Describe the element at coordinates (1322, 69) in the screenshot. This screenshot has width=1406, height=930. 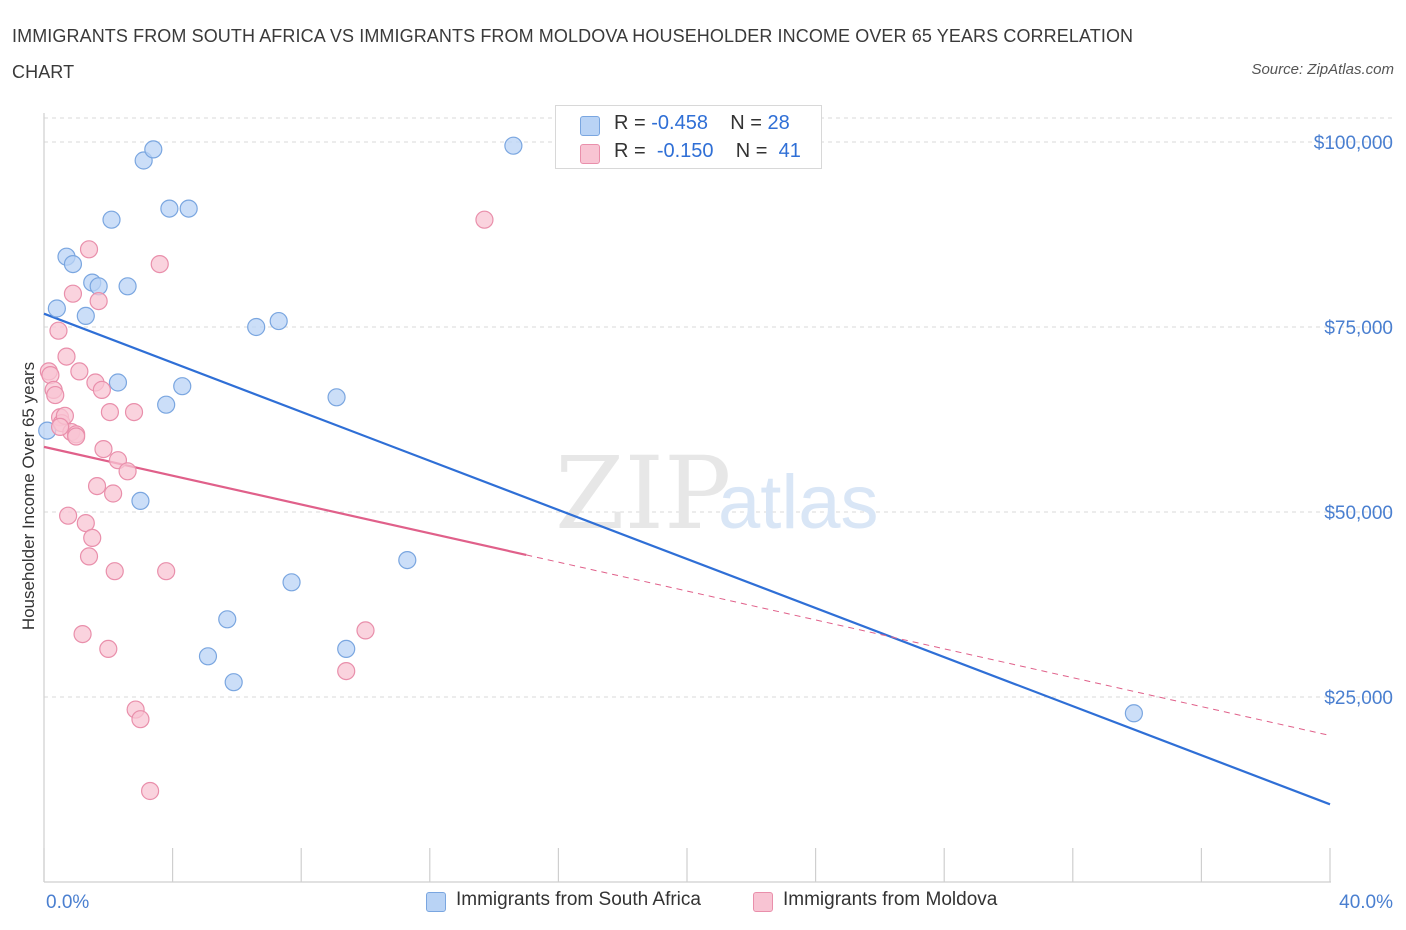
I see `source-label: Source: ZipAtlas.com` at that location.